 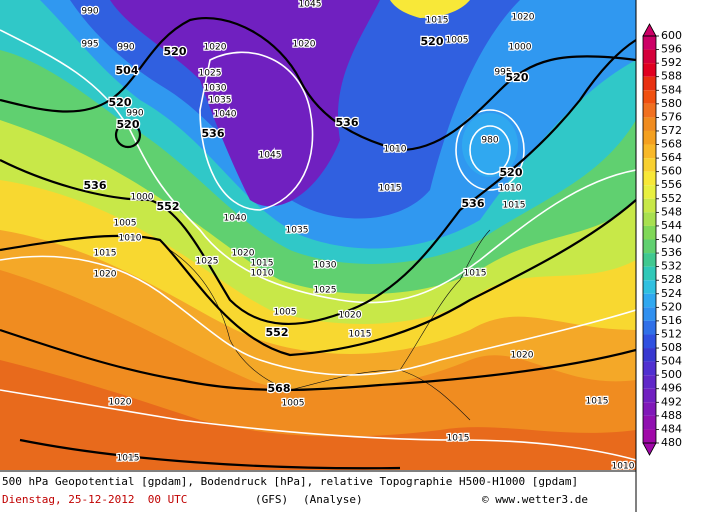 I want to click on field-low, so click(x=490, y=145).